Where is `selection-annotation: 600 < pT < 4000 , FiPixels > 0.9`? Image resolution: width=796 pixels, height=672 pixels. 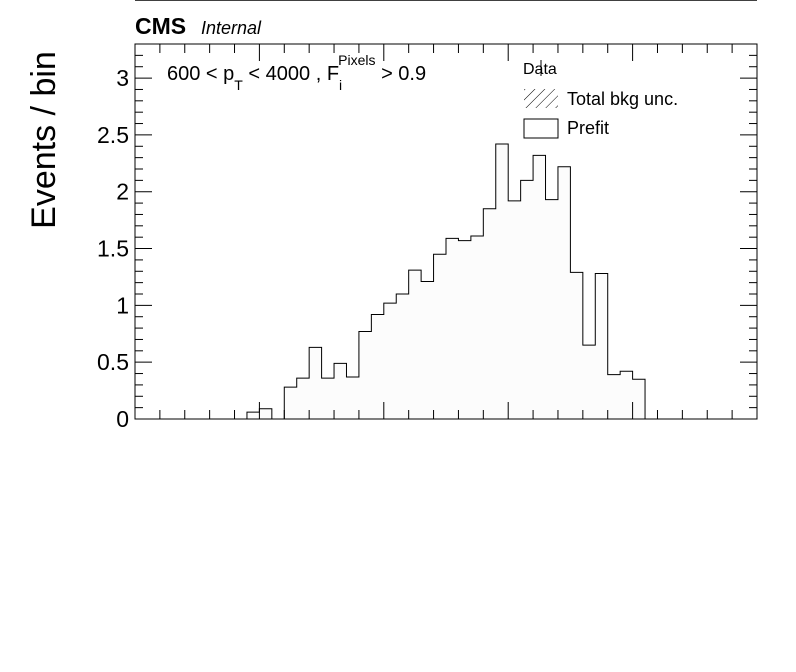
selection-annotation: 600 < pT < 4000 , FiPixels > 0.9 is located at coordinates (296, 72).